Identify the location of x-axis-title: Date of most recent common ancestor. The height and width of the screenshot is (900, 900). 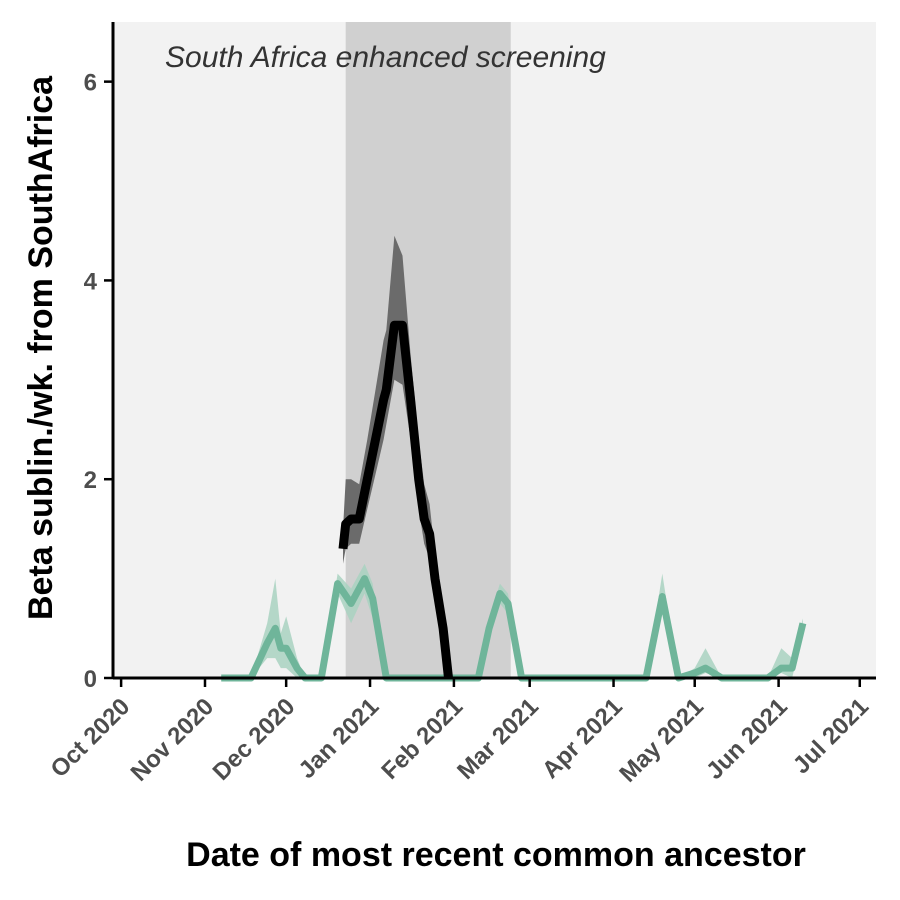
(496, 855).